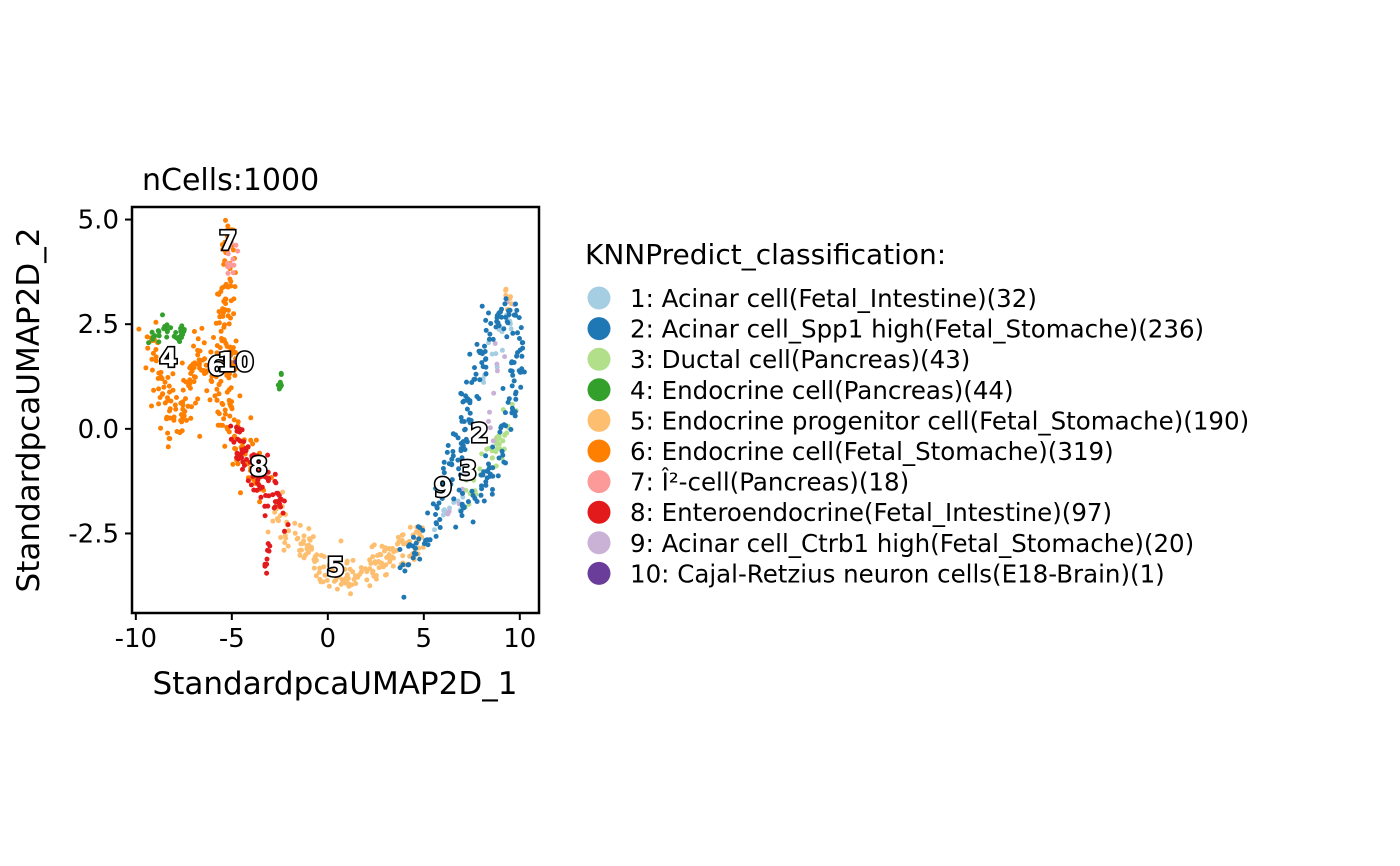  Describe the element at coordinates (599, 512) in the screenshot. I see `legend-swatch` at that location.